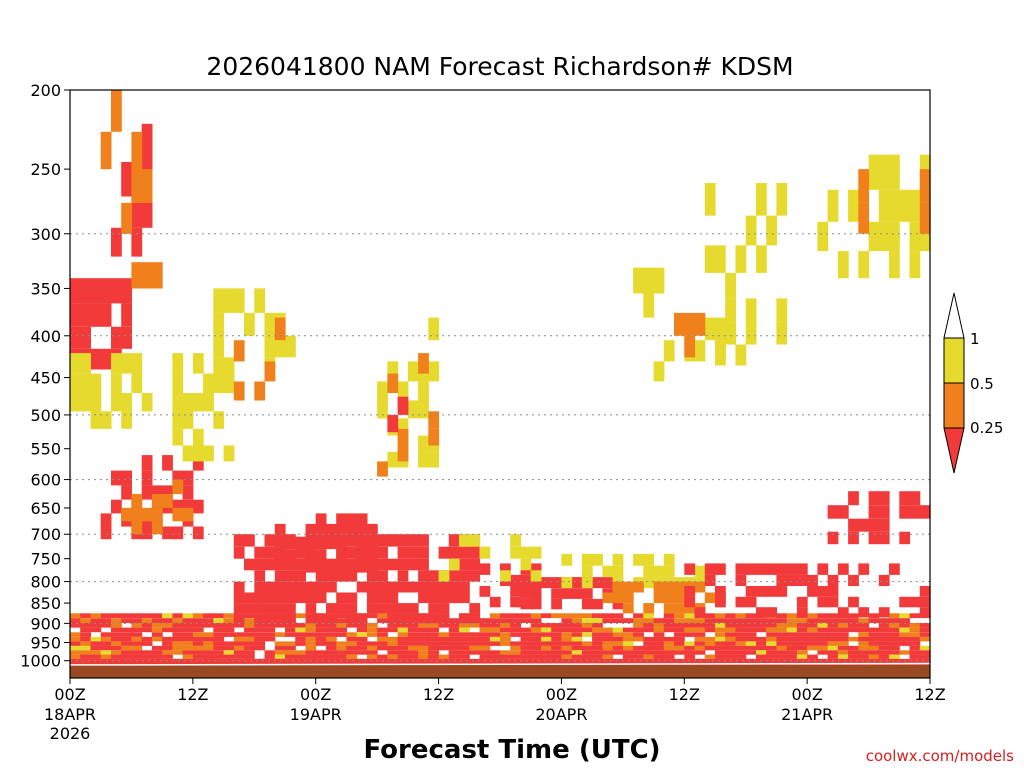 The image size is (1024, 768). I want to click on y-tick-label: 250, so click(45, 169).